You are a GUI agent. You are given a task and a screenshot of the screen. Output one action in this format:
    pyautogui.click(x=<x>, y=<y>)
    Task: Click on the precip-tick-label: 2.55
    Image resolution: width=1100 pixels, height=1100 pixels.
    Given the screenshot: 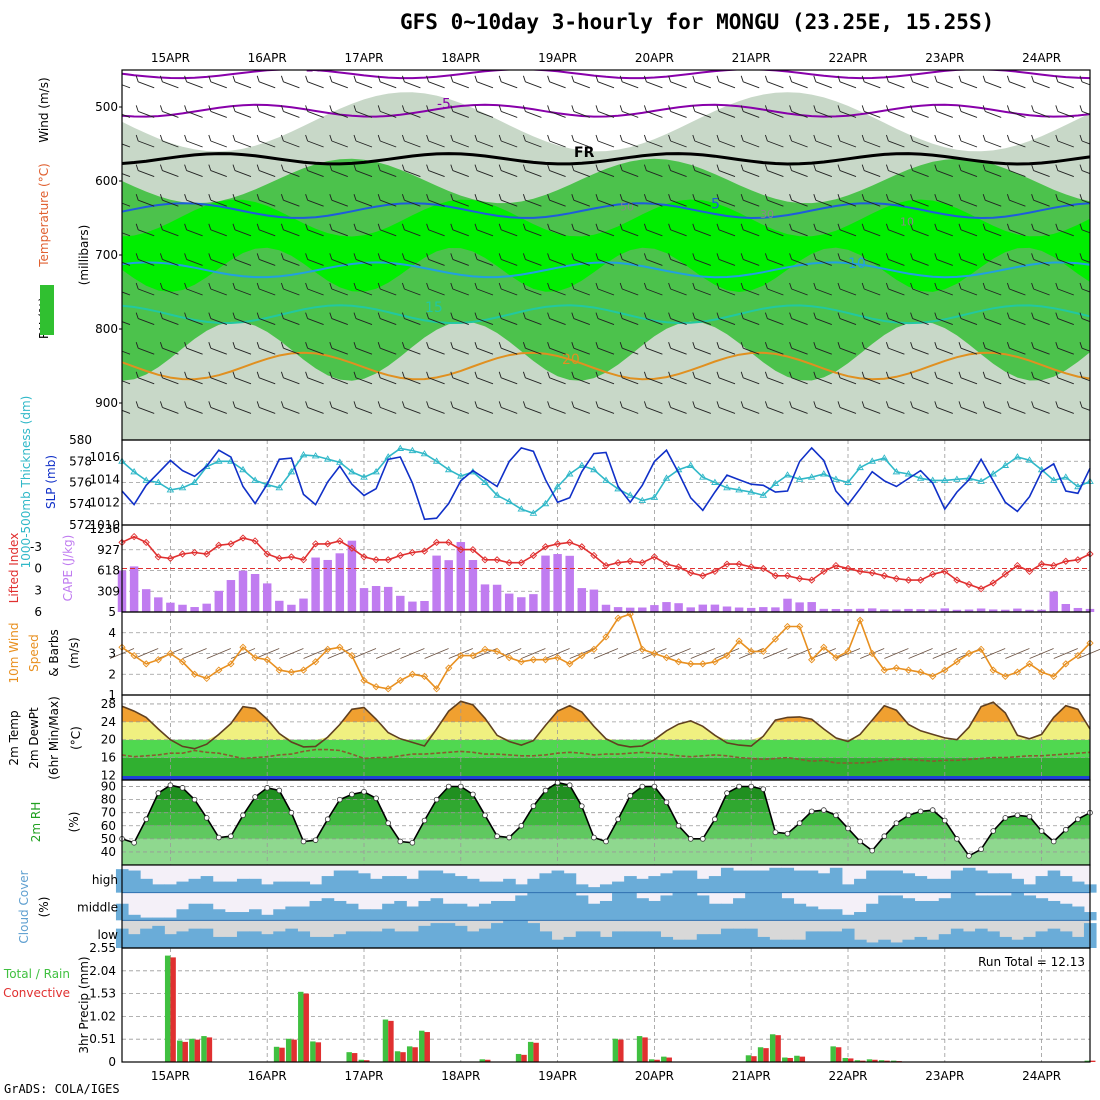 What is the action you would take?
    pyautogui.click(x=102, y=948)
    